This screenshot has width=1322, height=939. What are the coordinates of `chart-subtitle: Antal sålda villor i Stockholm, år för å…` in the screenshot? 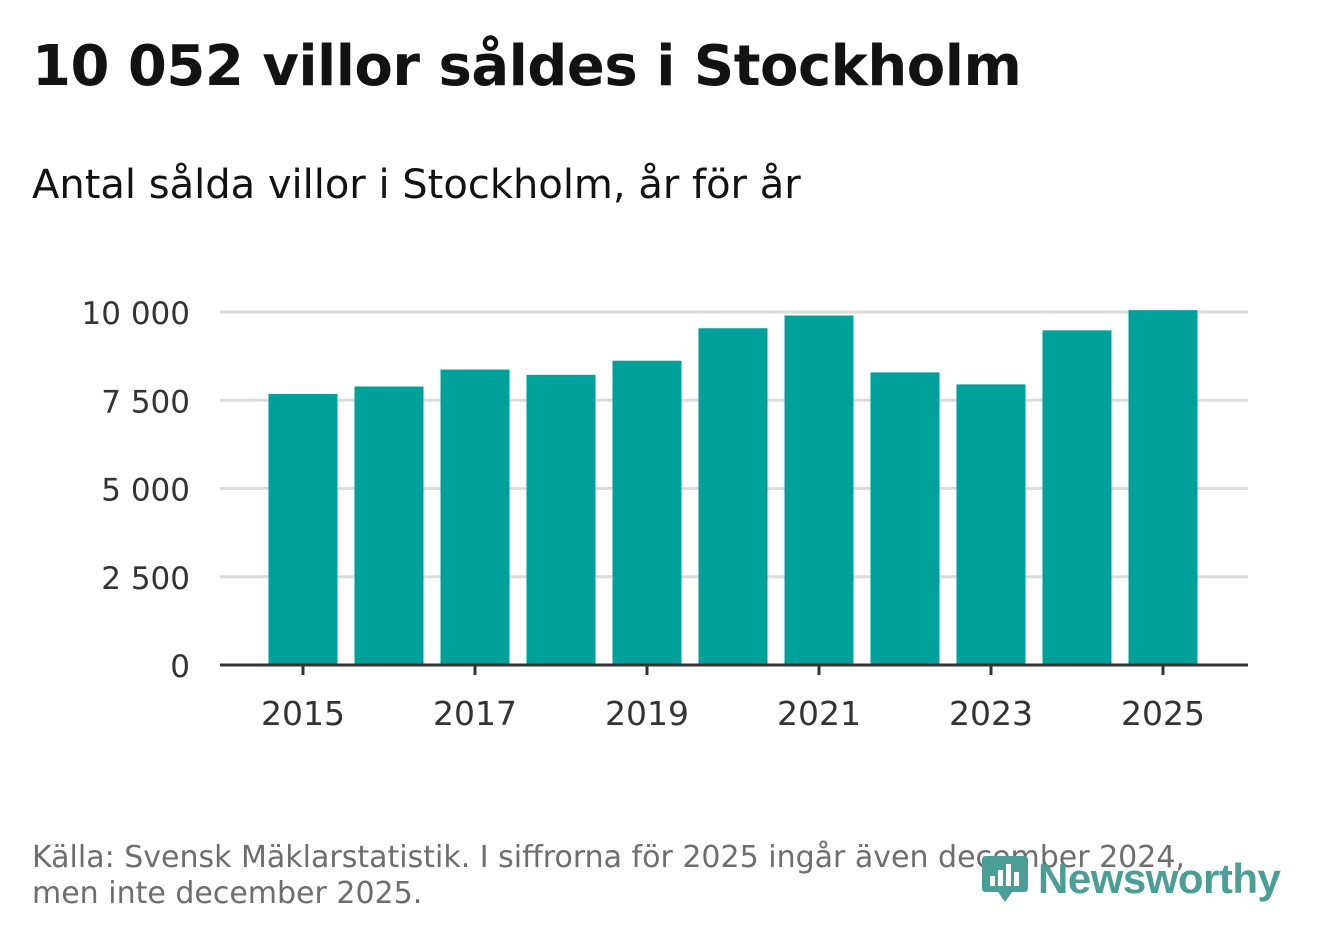 It's located at (416, 185).